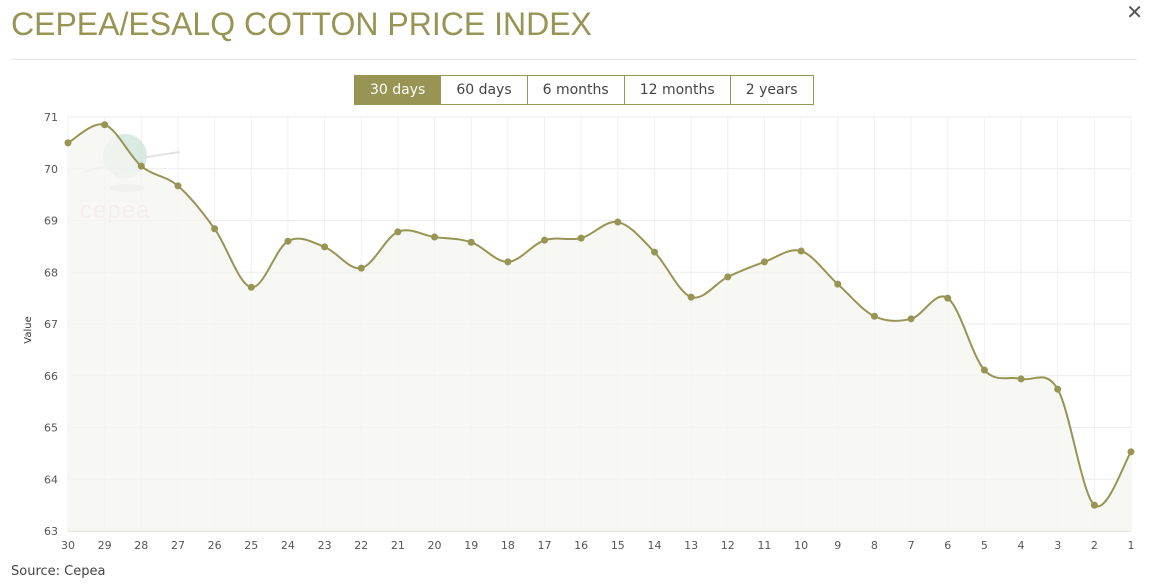 The height and width of the screenshot is (585, 1151). What do you see at coordinates (1021, 545) in the screenshot?
I see `x-tick-label: 4` at bounding box center [1021, 545].